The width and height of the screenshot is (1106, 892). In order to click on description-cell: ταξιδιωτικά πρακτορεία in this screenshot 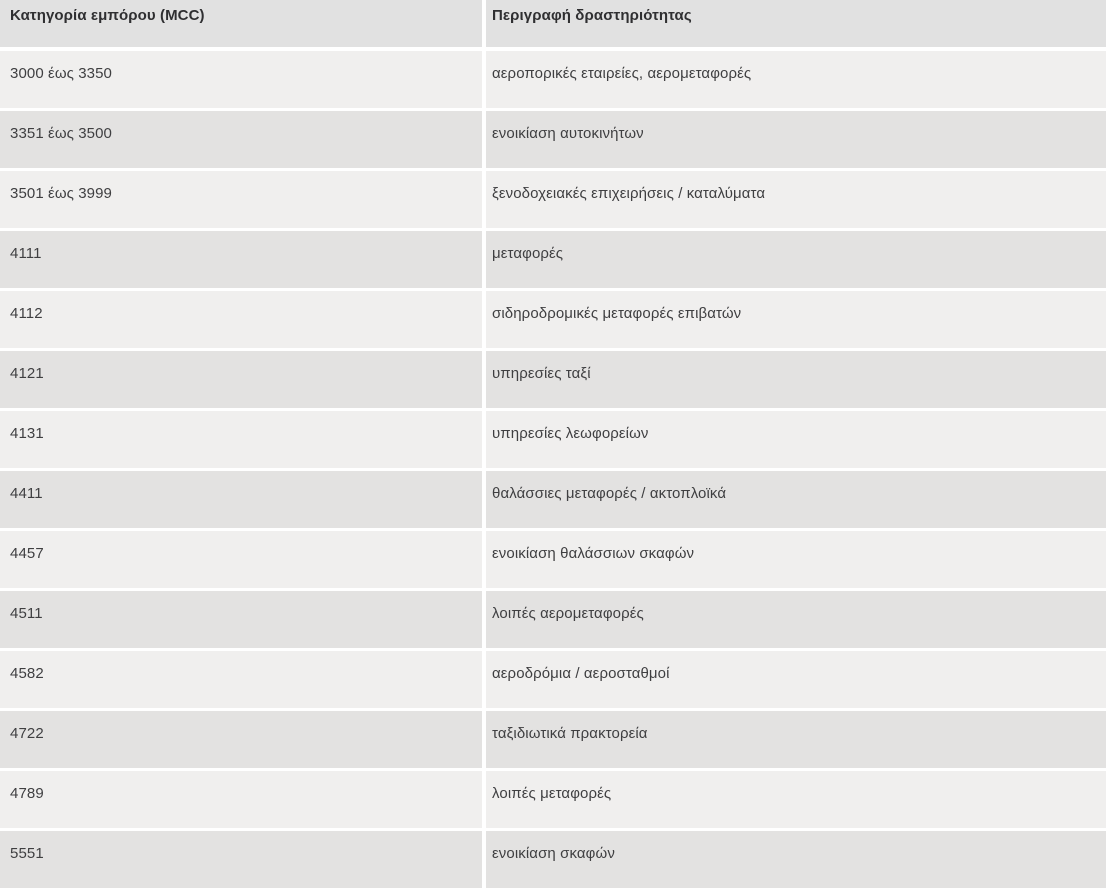, I will do `click(794, 741)`.